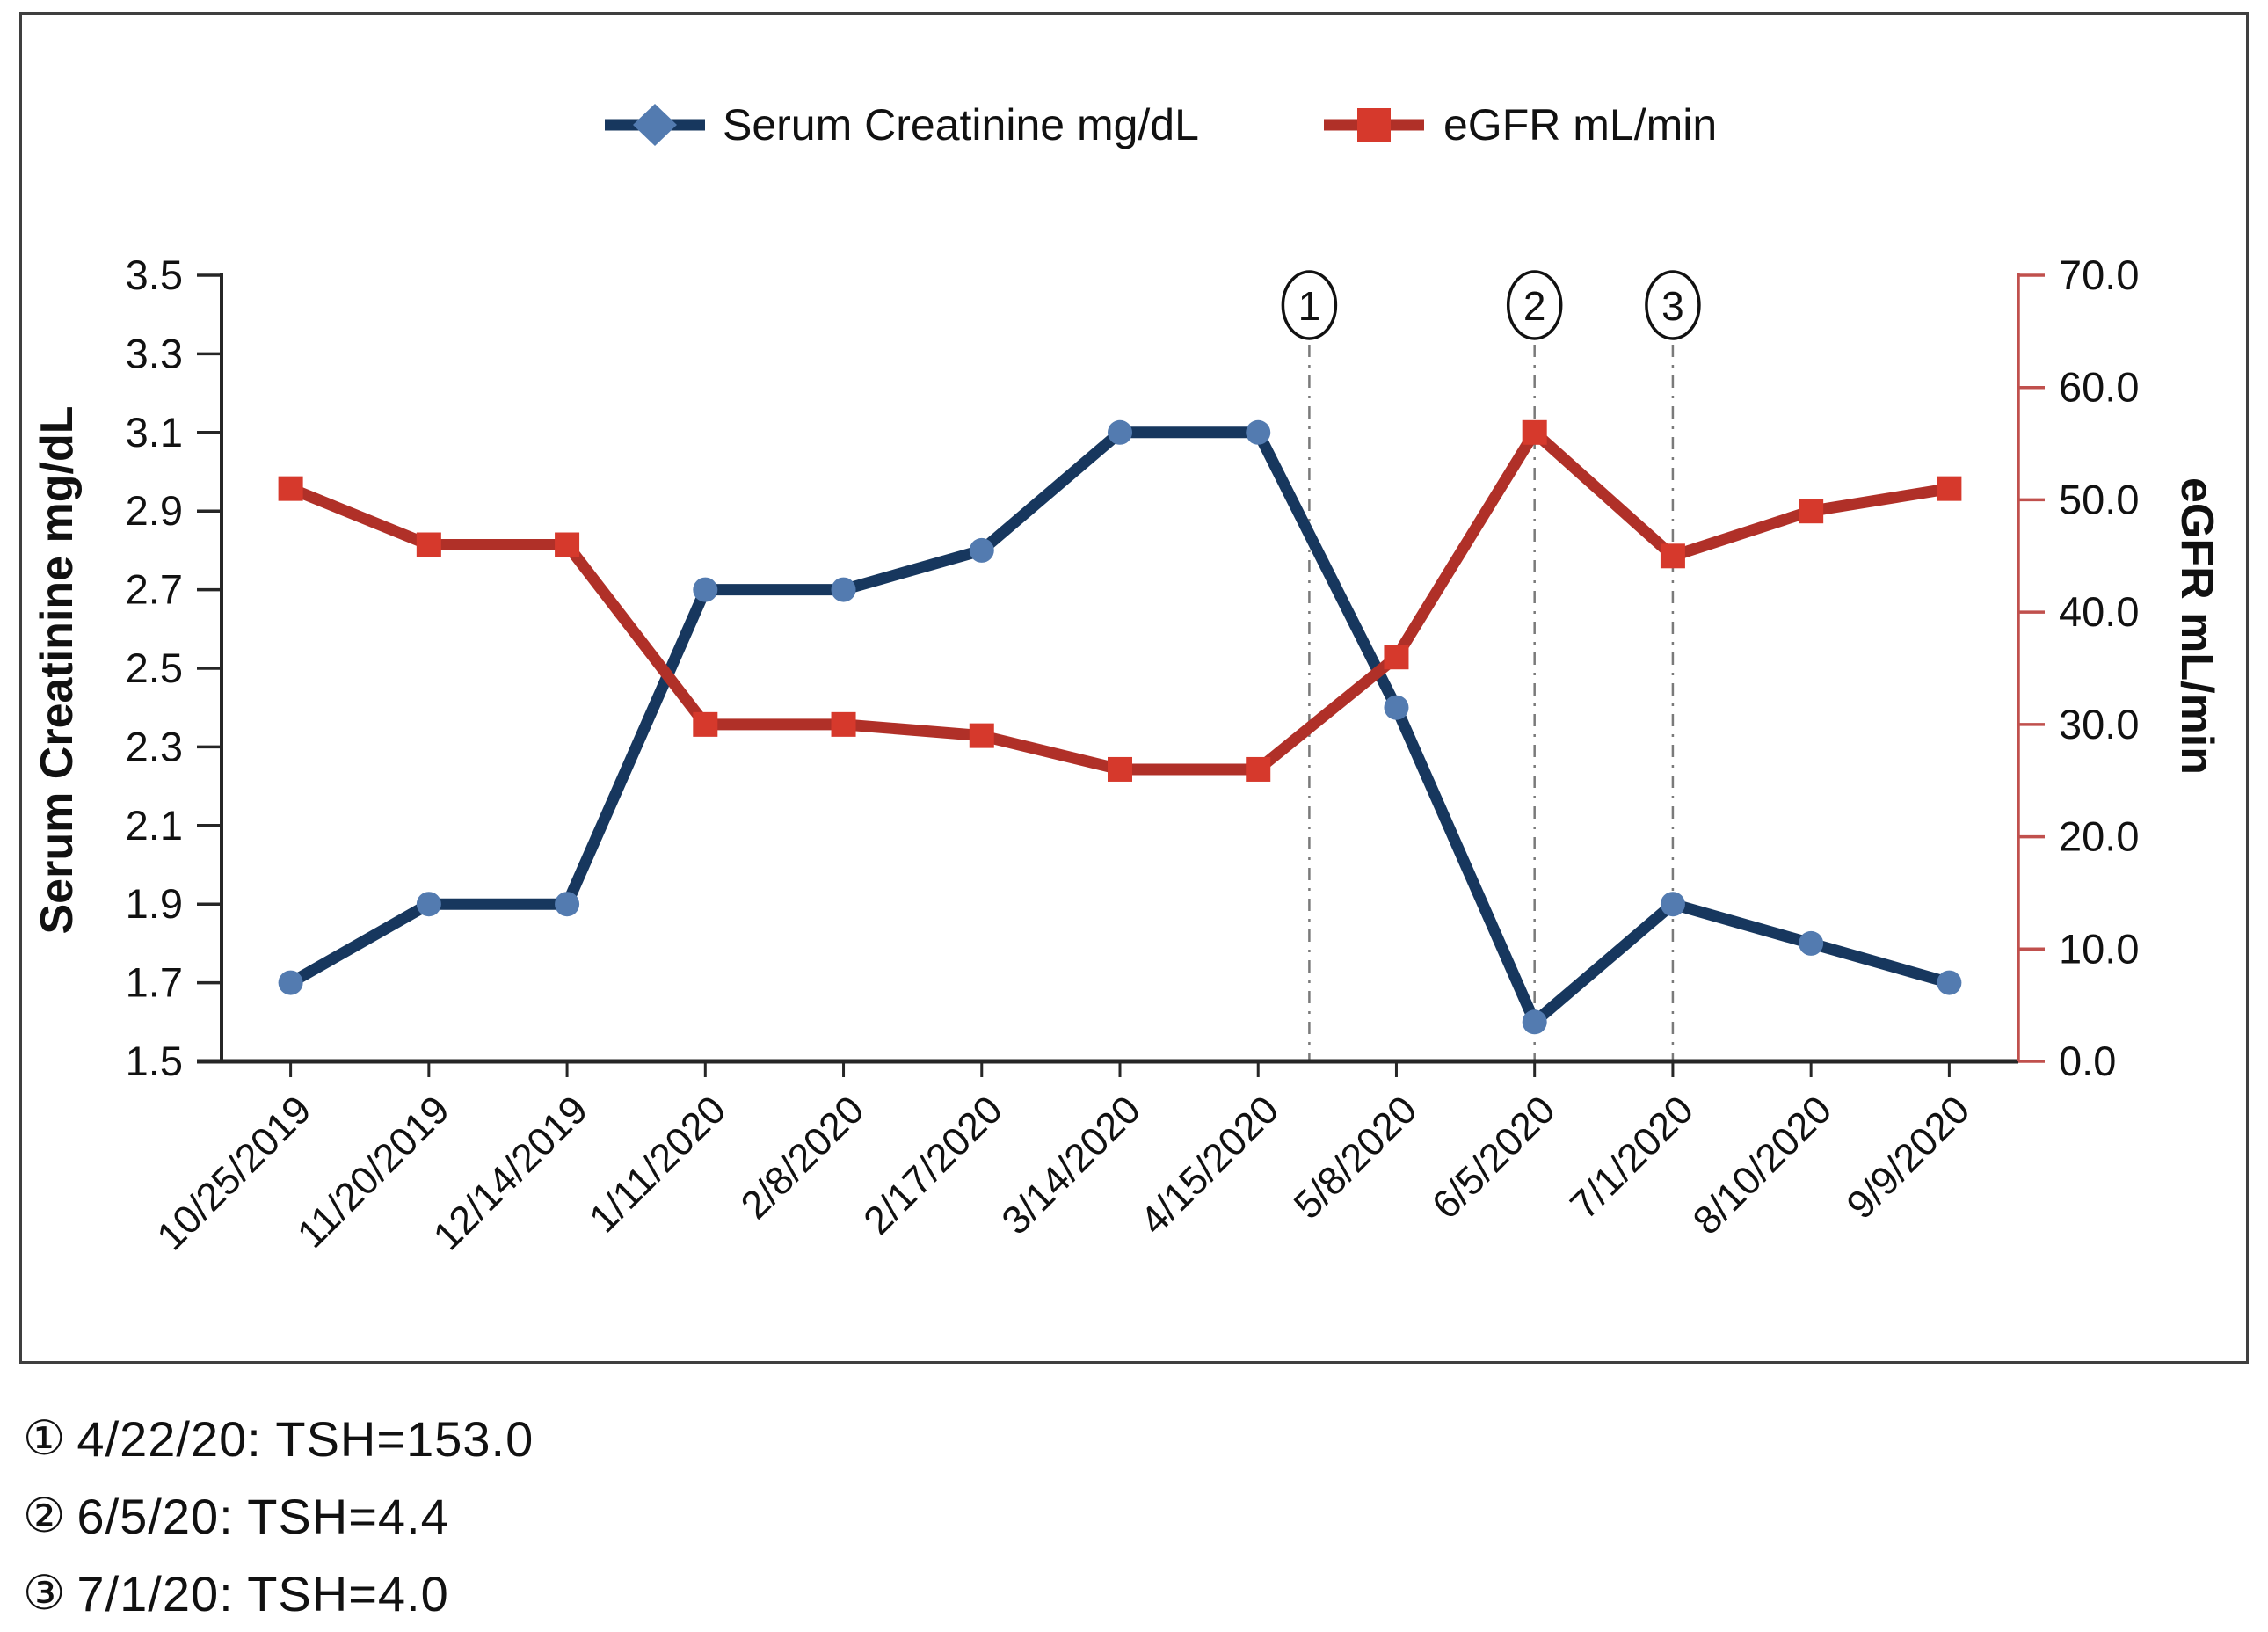 The width and height of the screenshot is (2268, 1632). I want to click on left-tick-label: 1.5, so click(155, 1061).